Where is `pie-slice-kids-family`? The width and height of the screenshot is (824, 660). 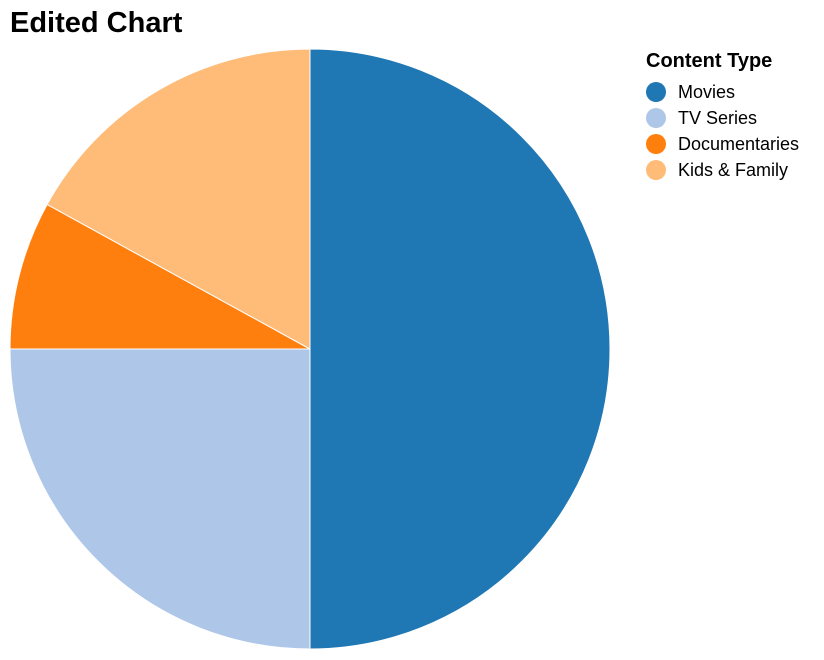 pie-slice-kids-family is located at coordinates (178, 199).